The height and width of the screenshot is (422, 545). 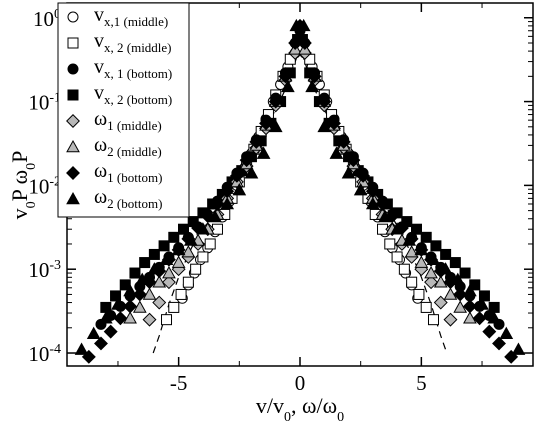 I want to click on legend-item-6: ω2 (middle), so click(x=114, y=146).